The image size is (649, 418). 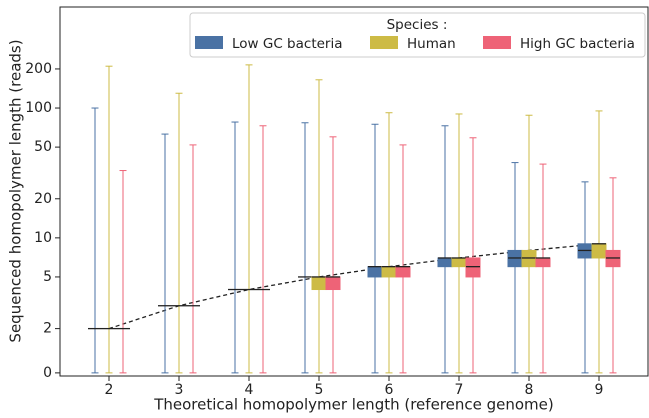 What do you see at coordinates (599, 390) in the screenshot?
I see `x-tick-label: 9` at bounding box center [599, 390].